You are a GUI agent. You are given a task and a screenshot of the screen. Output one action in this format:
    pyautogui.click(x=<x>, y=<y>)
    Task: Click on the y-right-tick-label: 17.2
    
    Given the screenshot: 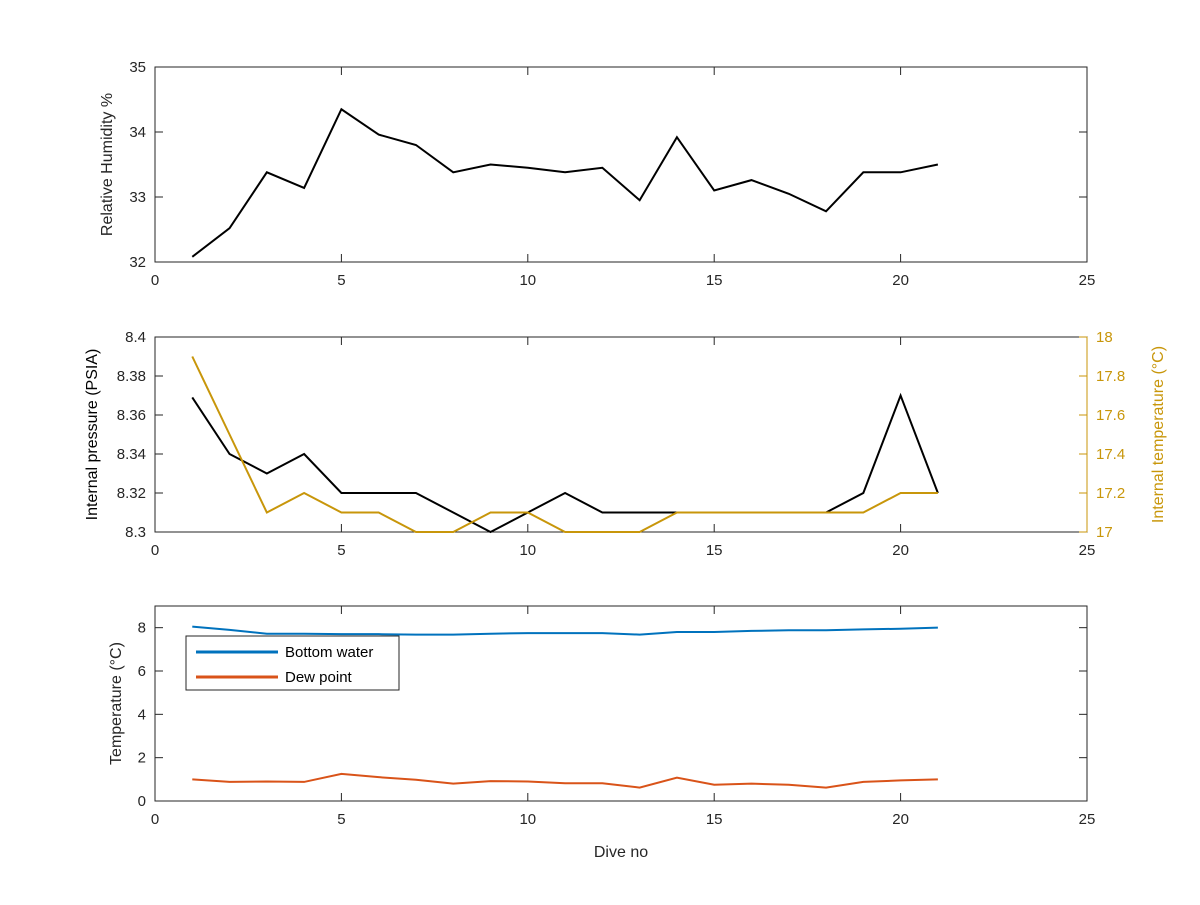 What is the action you would take?
    pyautogui.click(x=1110, y=493)
    